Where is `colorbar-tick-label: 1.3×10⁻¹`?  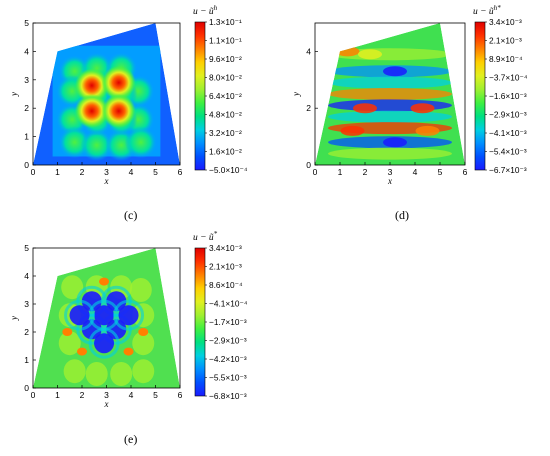 colorbar-tick-label: 1.3×10⁻¹ is located at coordinates (225, 22).